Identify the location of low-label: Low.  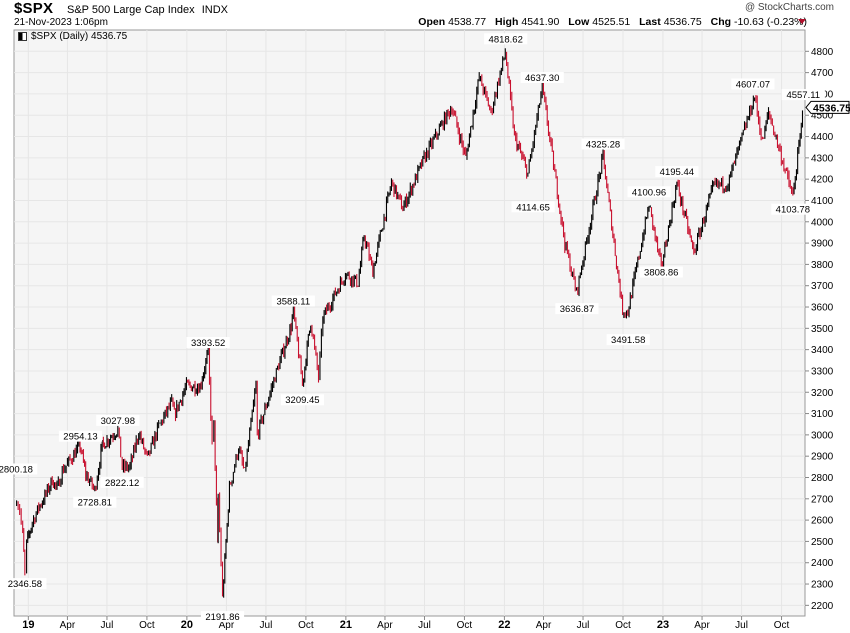
(579, 22).